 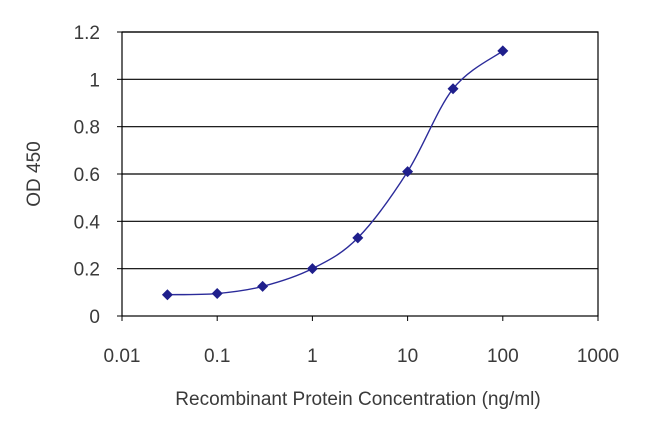 I want to click on x-tick-labels: 0.01 0.1 1 10 100 1000, so click(x=362, y=356).